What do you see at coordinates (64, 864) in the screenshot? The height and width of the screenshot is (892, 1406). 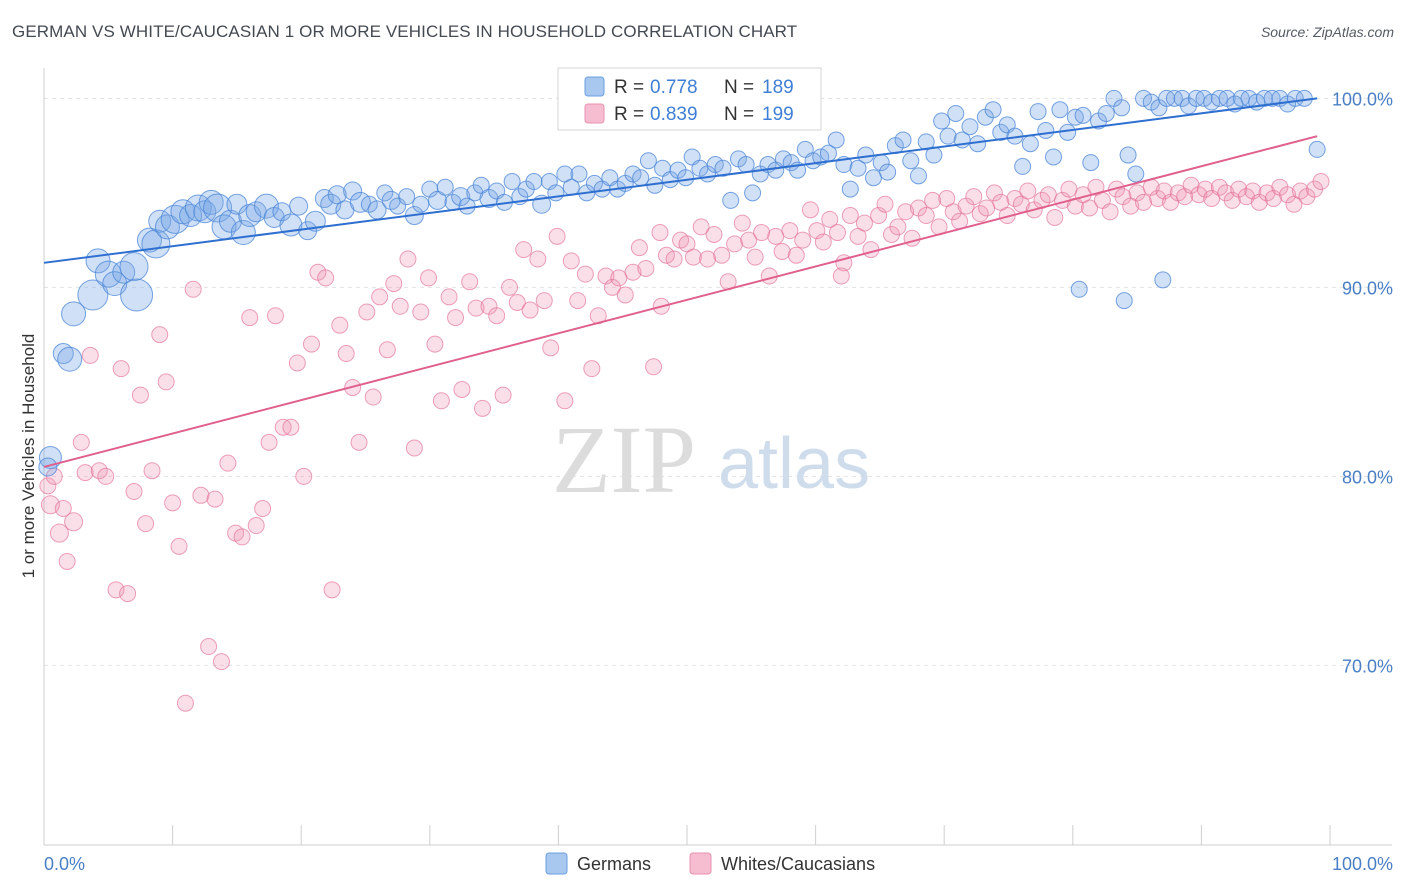 I see `x-tick-label-0: 0.0%` at bounding box center [64, 864].